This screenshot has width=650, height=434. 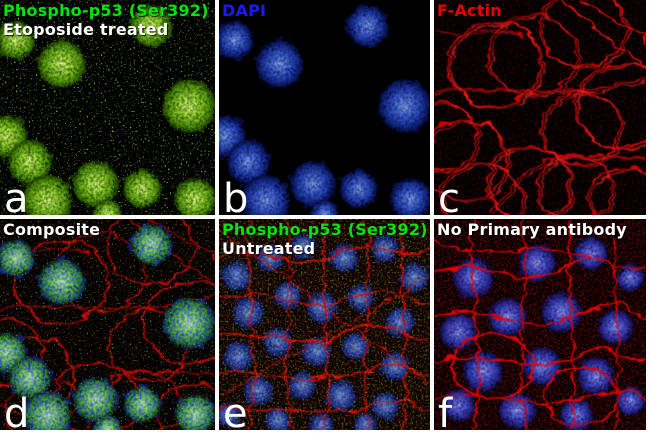 I want to click on panel-c-title: F-Actin, so click(x=469, y=10).